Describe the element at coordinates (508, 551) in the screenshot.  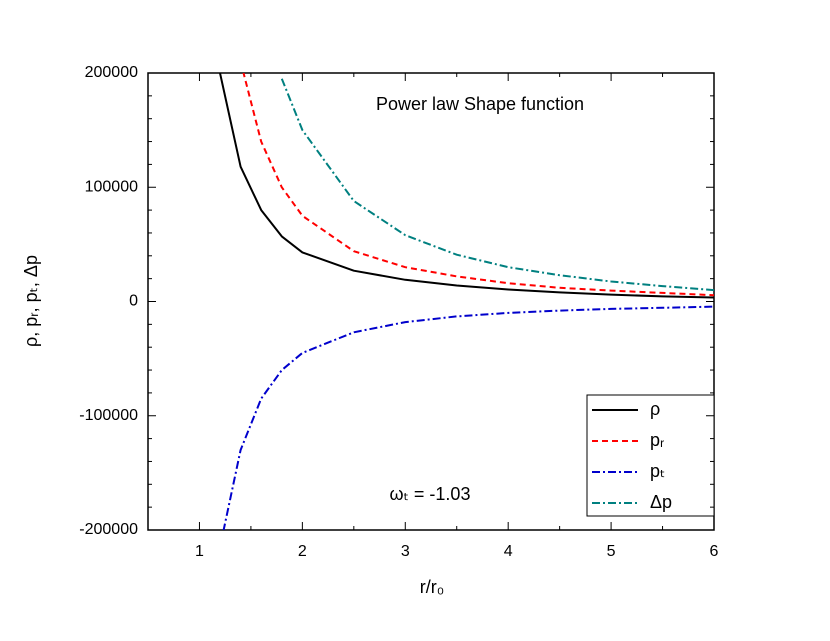
I see `x-tick-label: 4` at that location.